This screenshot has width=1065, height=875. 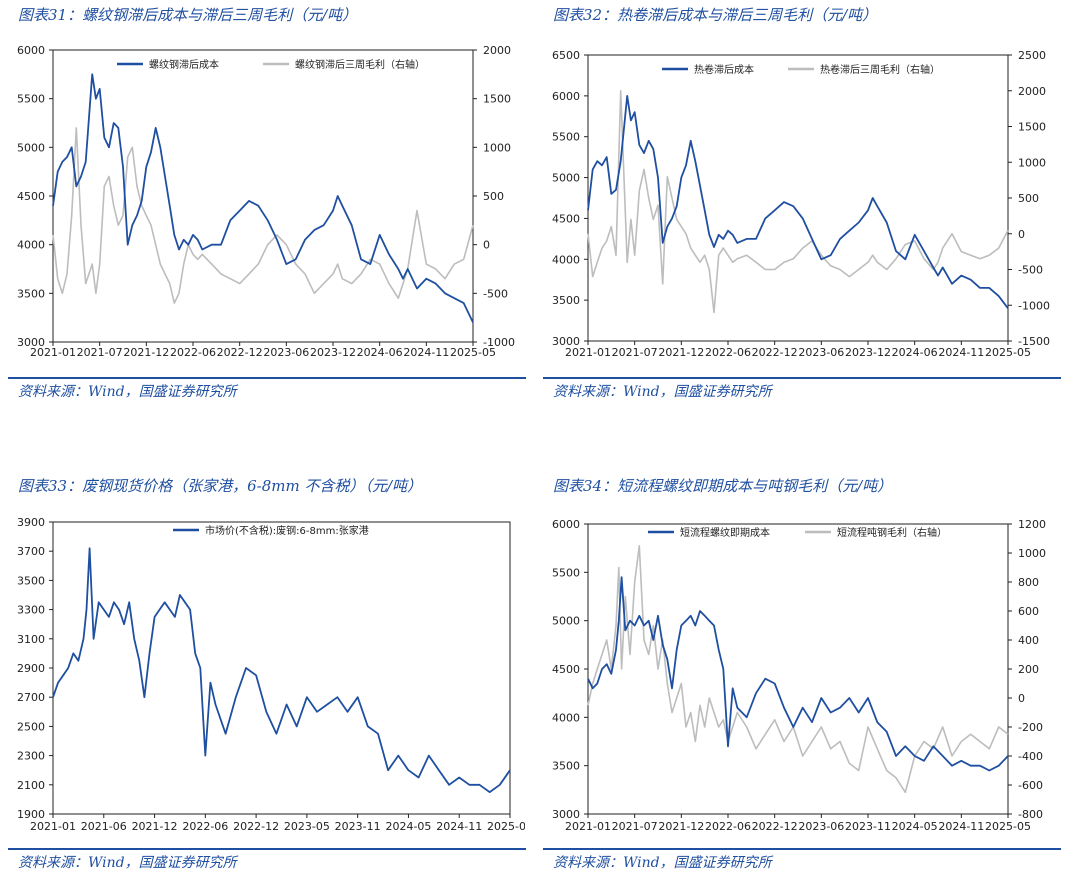 What do you see at coordinates (497, 50) in the screenshot?
I see `y-right-tick-label: 2000` at bounding box center [497, 50].